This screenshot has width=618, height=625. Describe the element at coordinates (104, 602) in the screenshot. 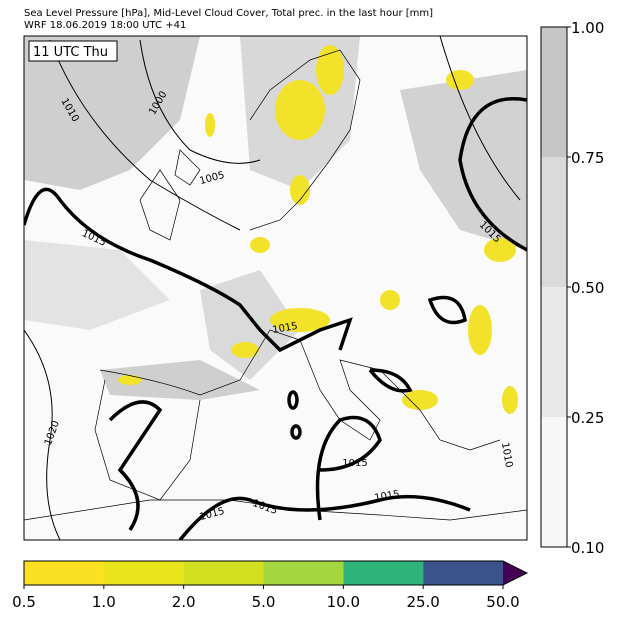

I see `tick-label: 1.0` at that location.